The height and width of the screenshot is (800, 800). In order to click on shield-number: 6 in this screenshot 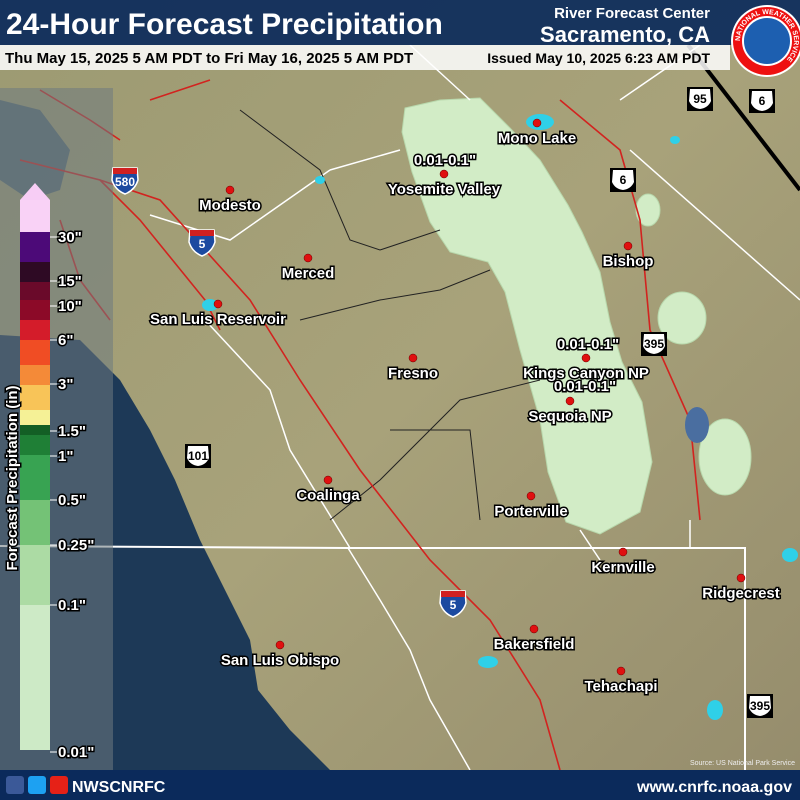, I will do `click(762, 101)`.